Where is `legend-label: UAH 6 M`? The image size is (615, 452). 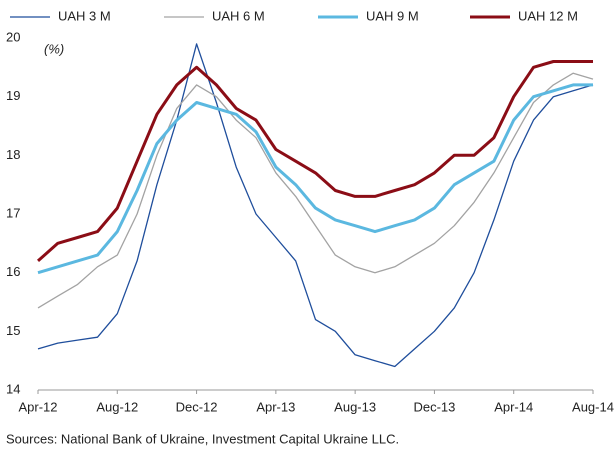 legend-label: UAH 6 M is located at coordinates (238, 15).